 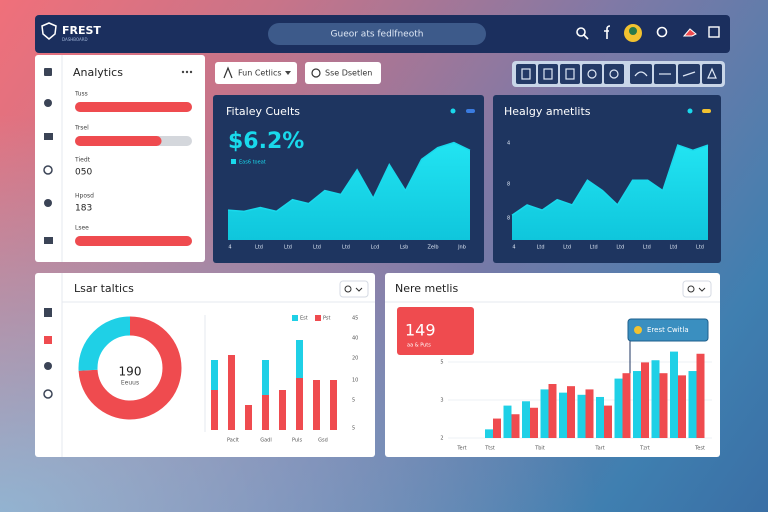 I want to click on legend-label: Pst, so click(x=327, y=319).